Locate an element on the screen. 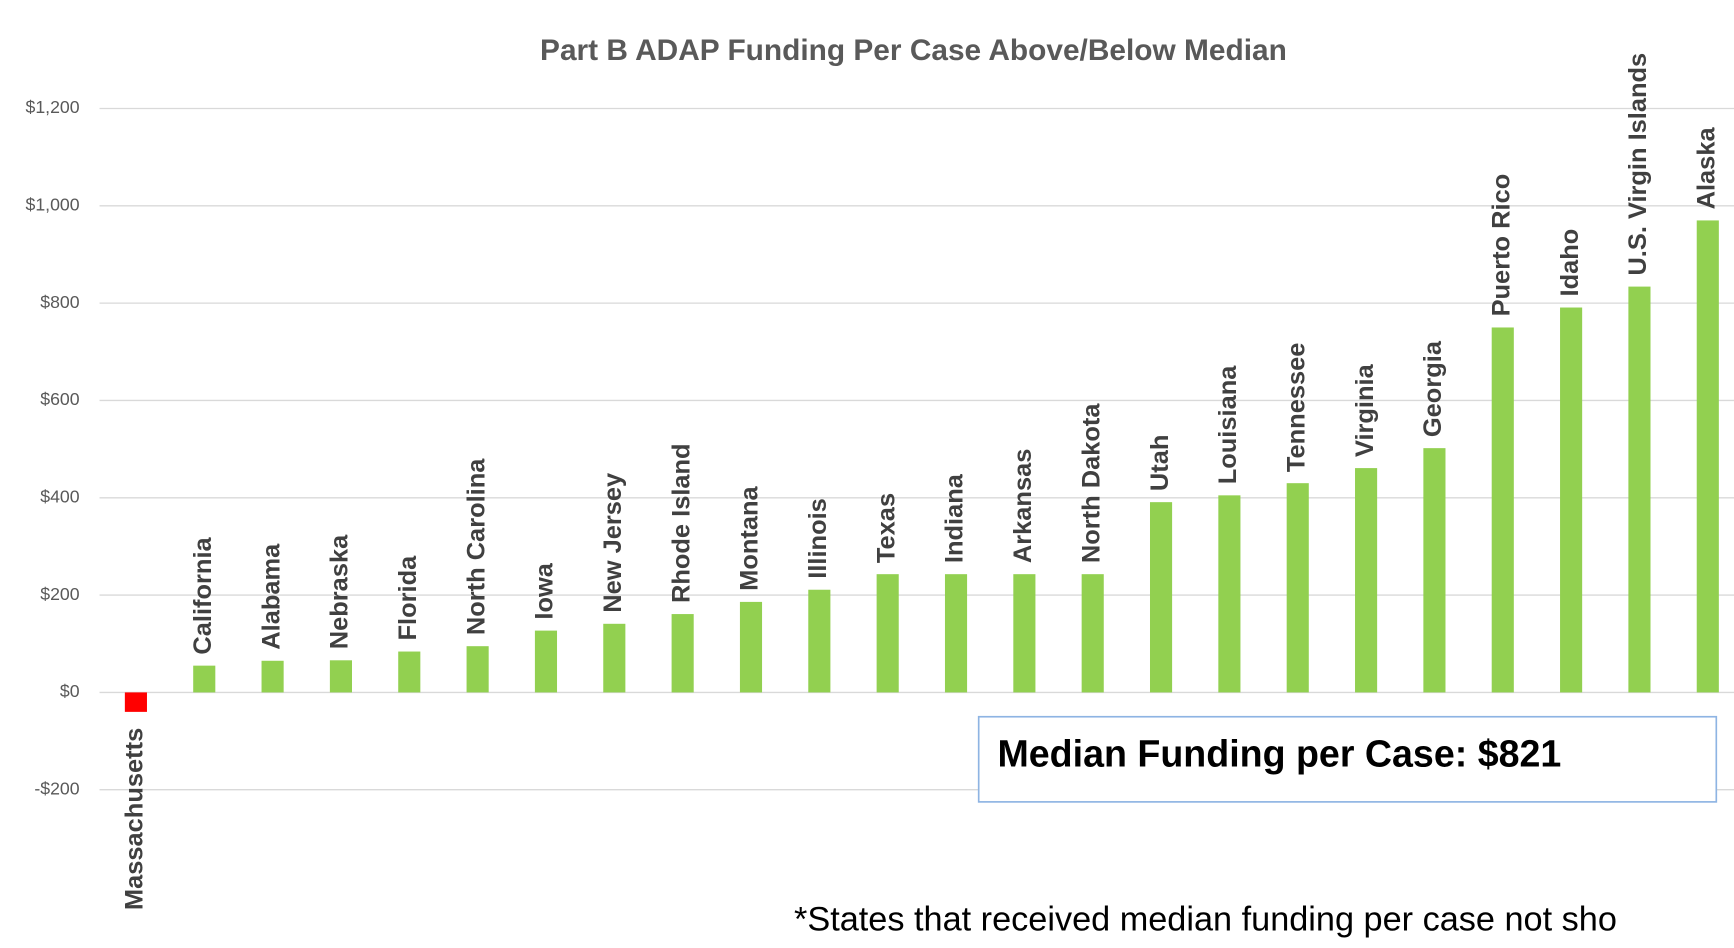  annotation: Median Funding per Case: $821 is located at coordinates (1279, 753).